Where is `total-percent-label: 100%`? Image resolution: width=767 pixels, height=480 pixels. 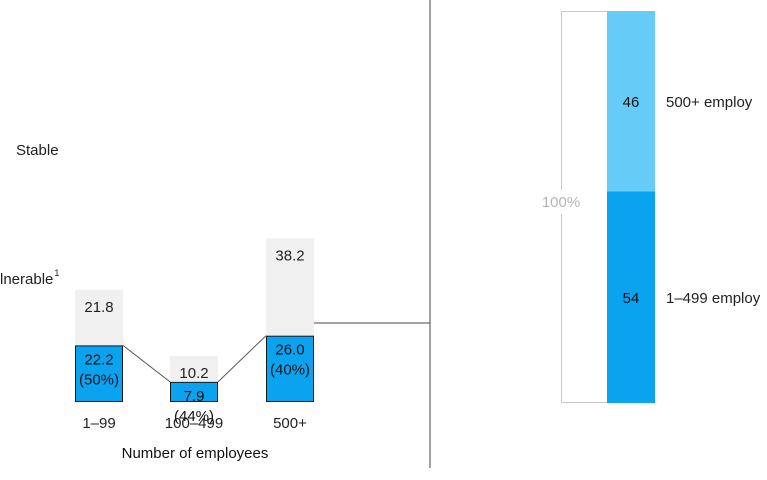
total-percent-label: 100% is located at coordinates (561, 202).